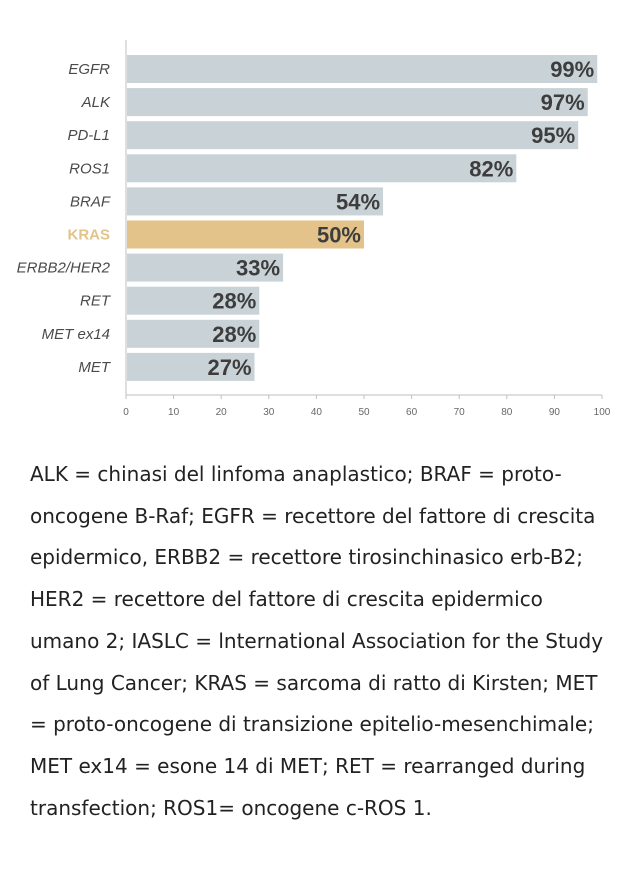 Image resolution: width=640 pixels, height=894 pixels. I want to click on category-label: PD-L1, so click(88, 135).